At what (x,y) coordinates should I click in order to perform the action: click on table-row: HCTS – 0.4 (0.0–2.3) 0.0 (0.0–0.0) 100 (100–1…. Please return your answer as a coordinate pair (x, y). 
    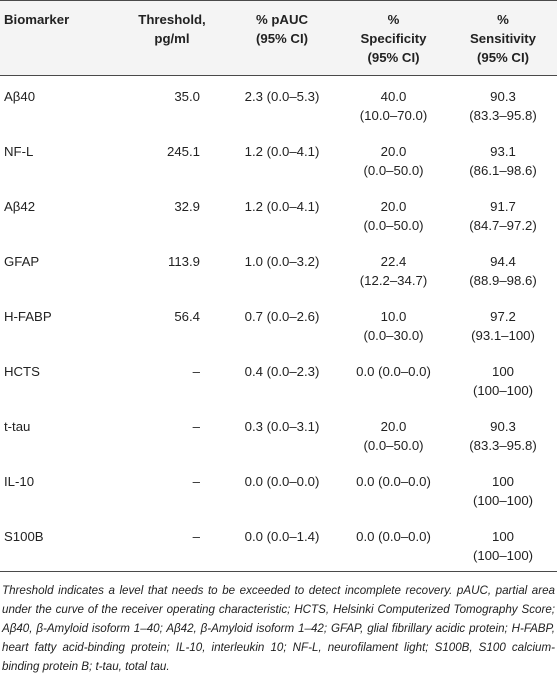
    Looking at the image, I should click on (278, 378).